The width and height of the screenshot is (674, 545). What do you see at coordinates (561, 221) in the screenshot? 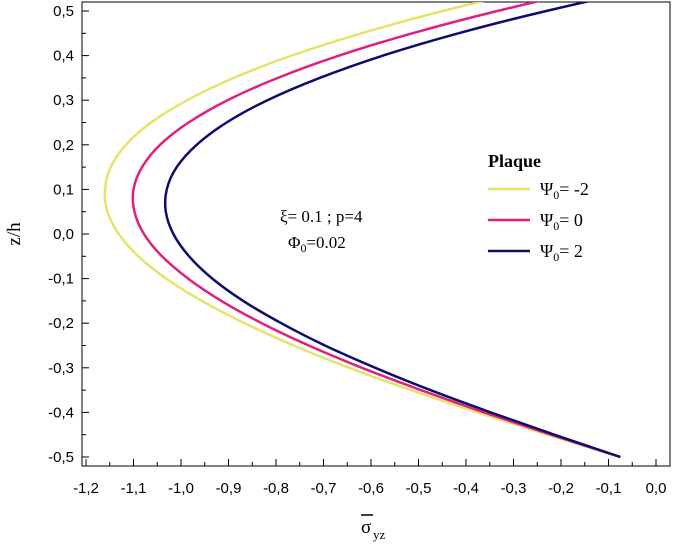
I see `legend-label: Ψ0= 0` at bounding box center [561, 221].